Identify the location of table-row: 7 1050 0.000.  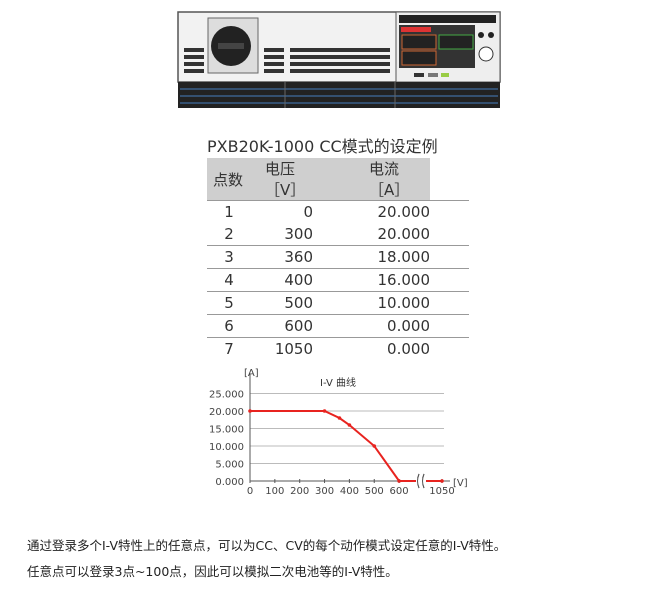
(338, 348).